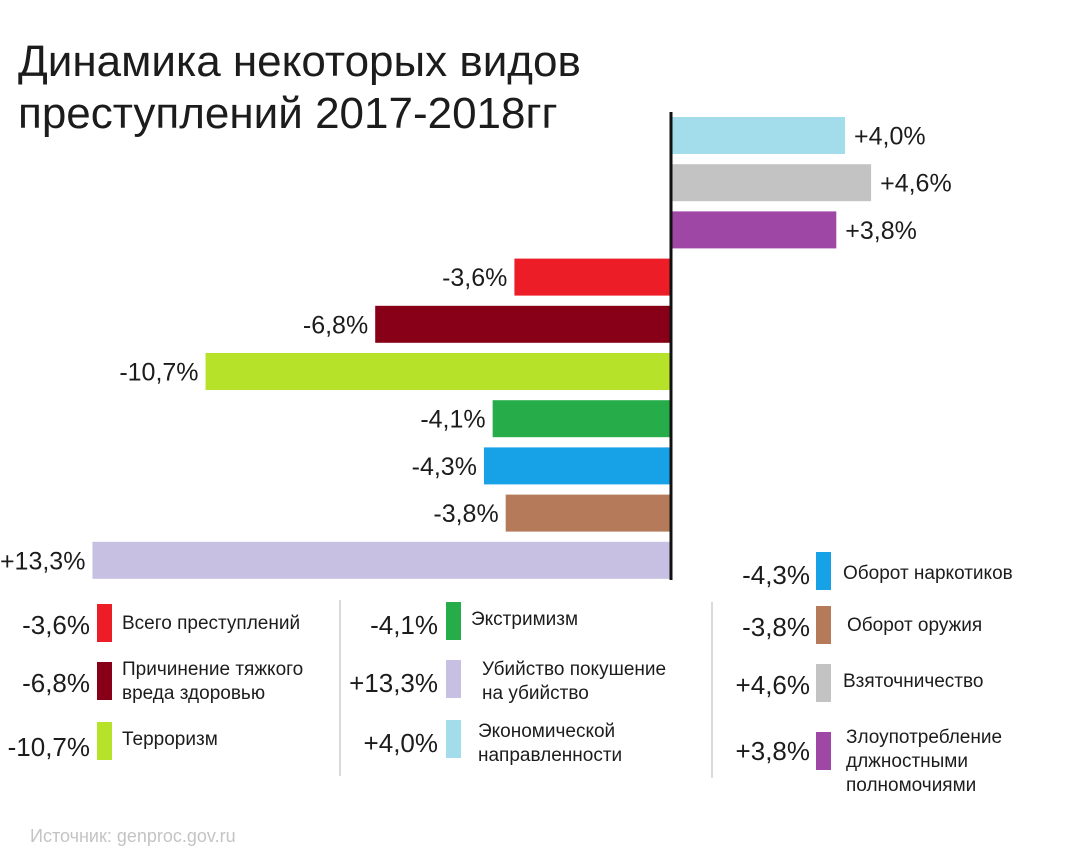 The image size is (1084, 868). What do you see at coordinates (444, 467) in the screenshot?
I see `bar-value-label: -4,3%` at bounding box center [444, 467].